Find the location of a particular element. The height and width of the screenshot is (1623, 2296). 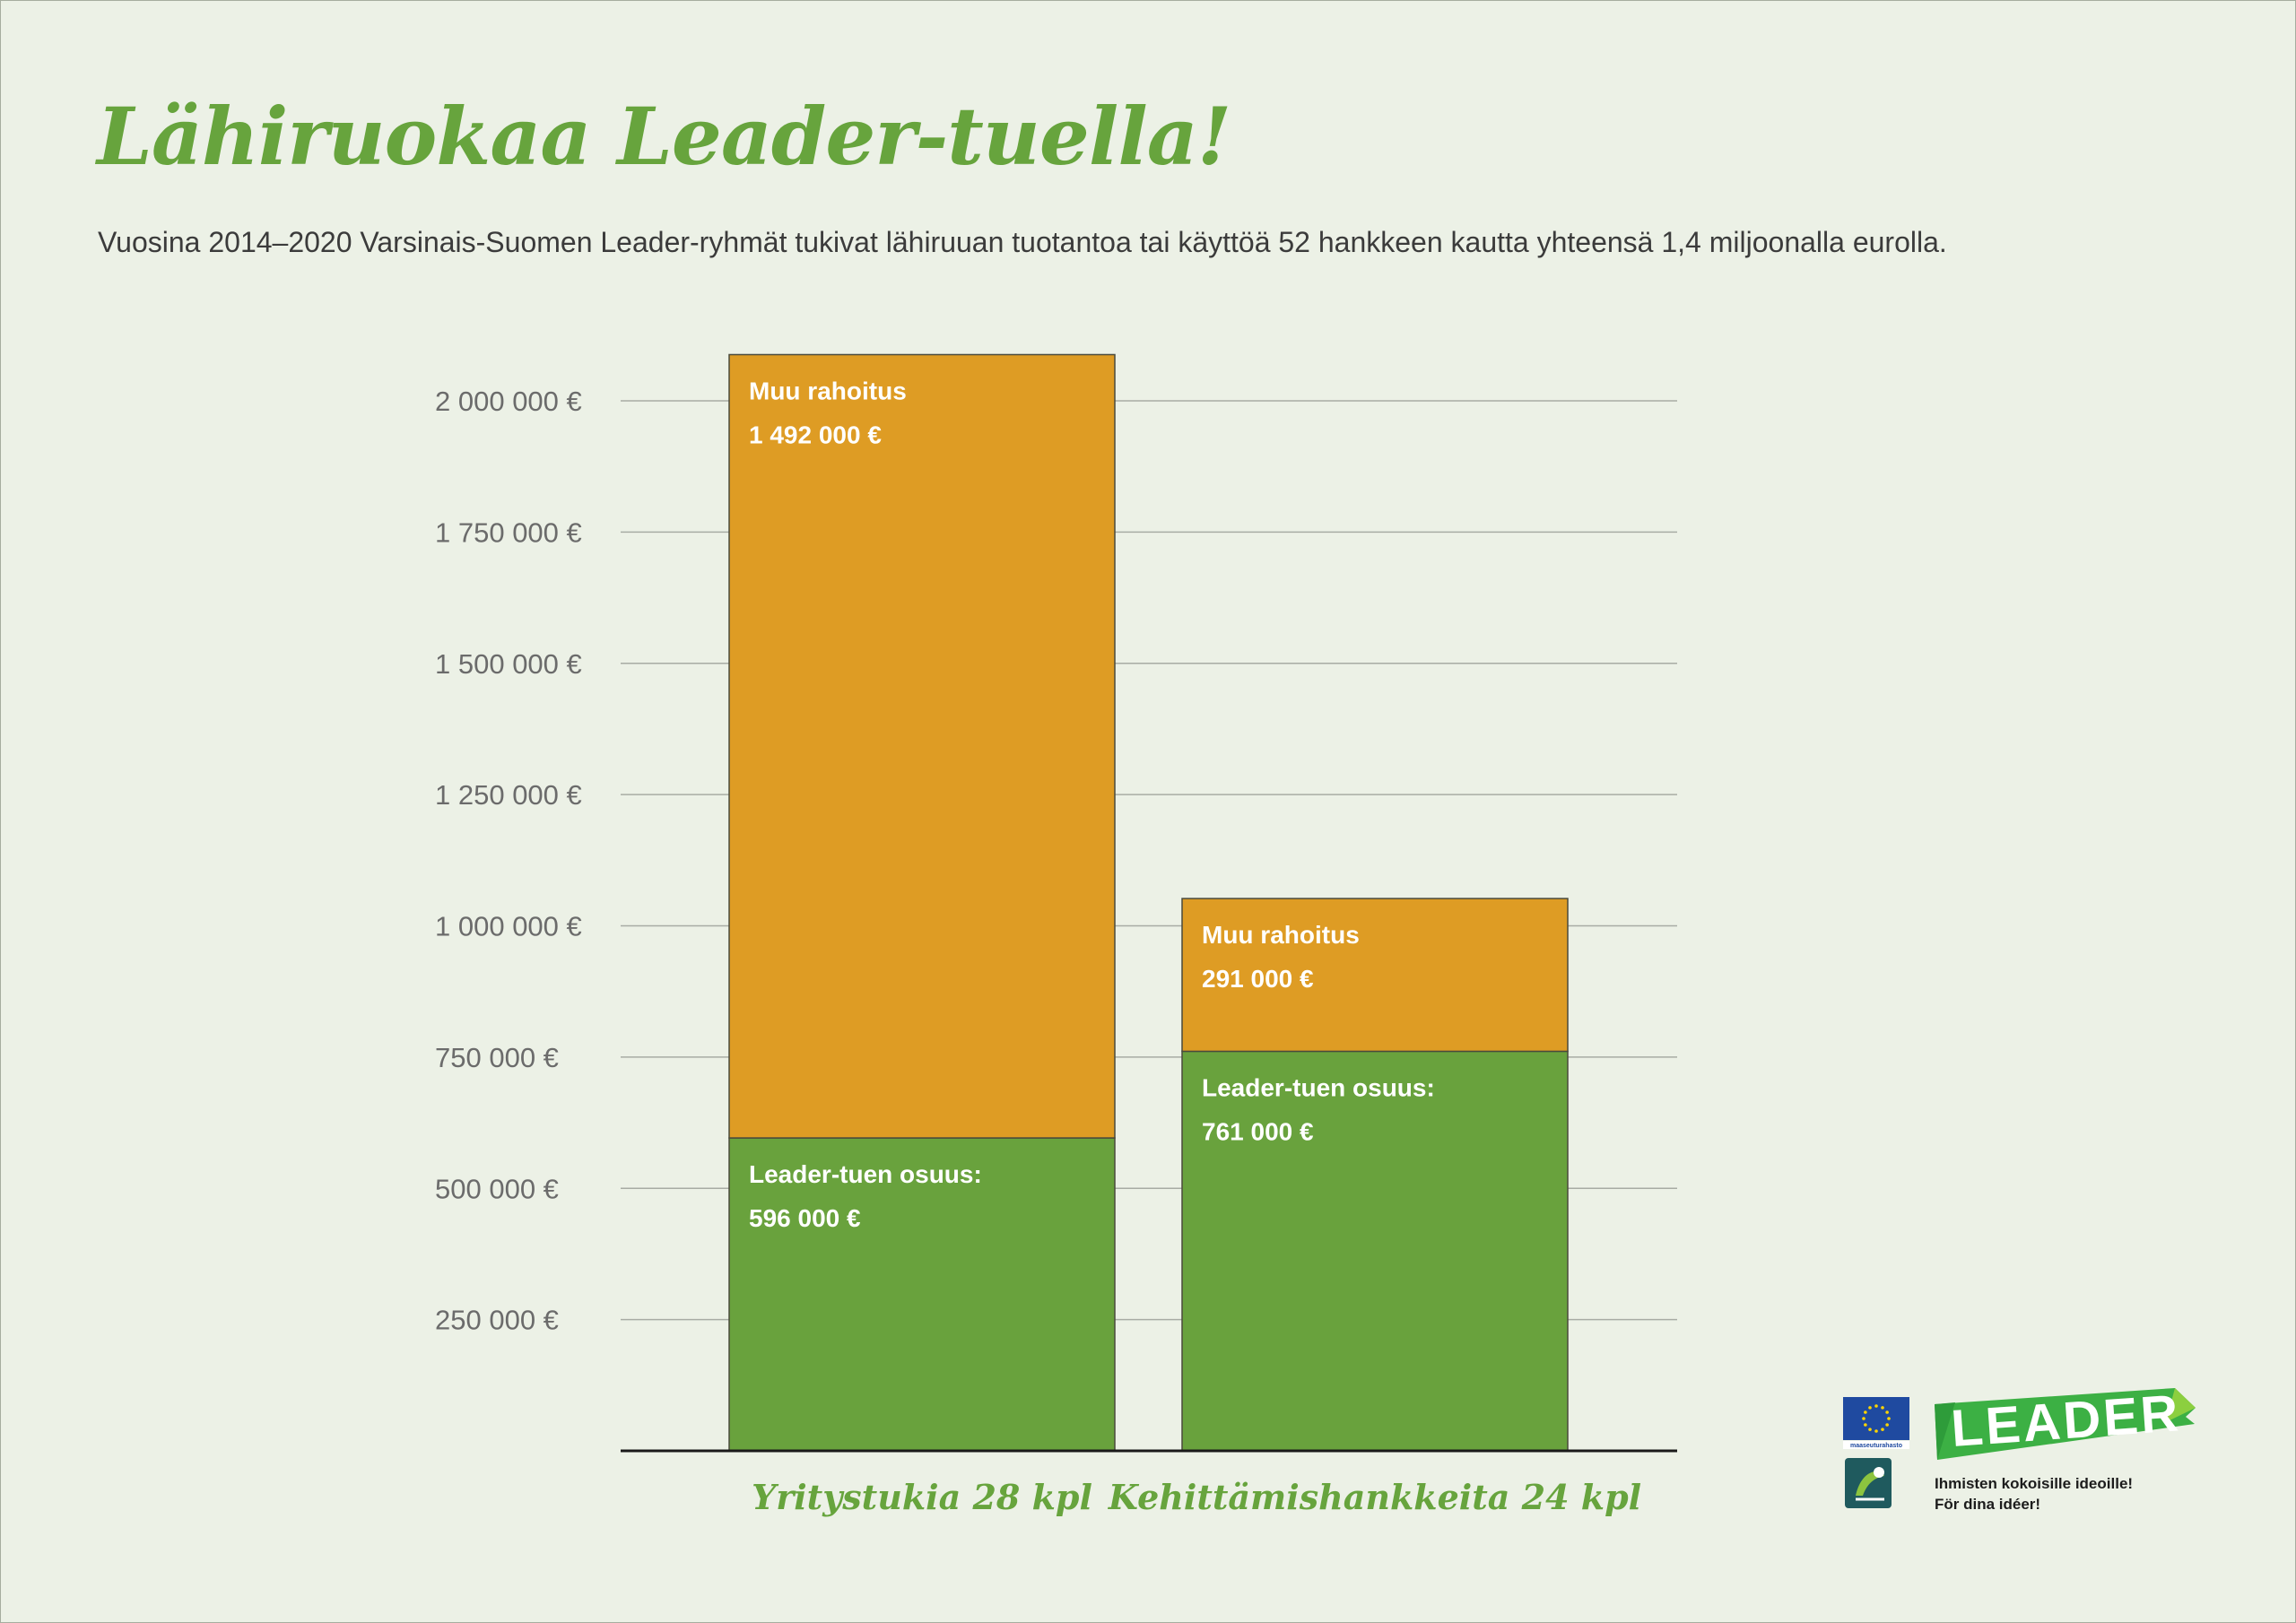

leader-logo: LEADER is located at coordinates (2065, 1422).